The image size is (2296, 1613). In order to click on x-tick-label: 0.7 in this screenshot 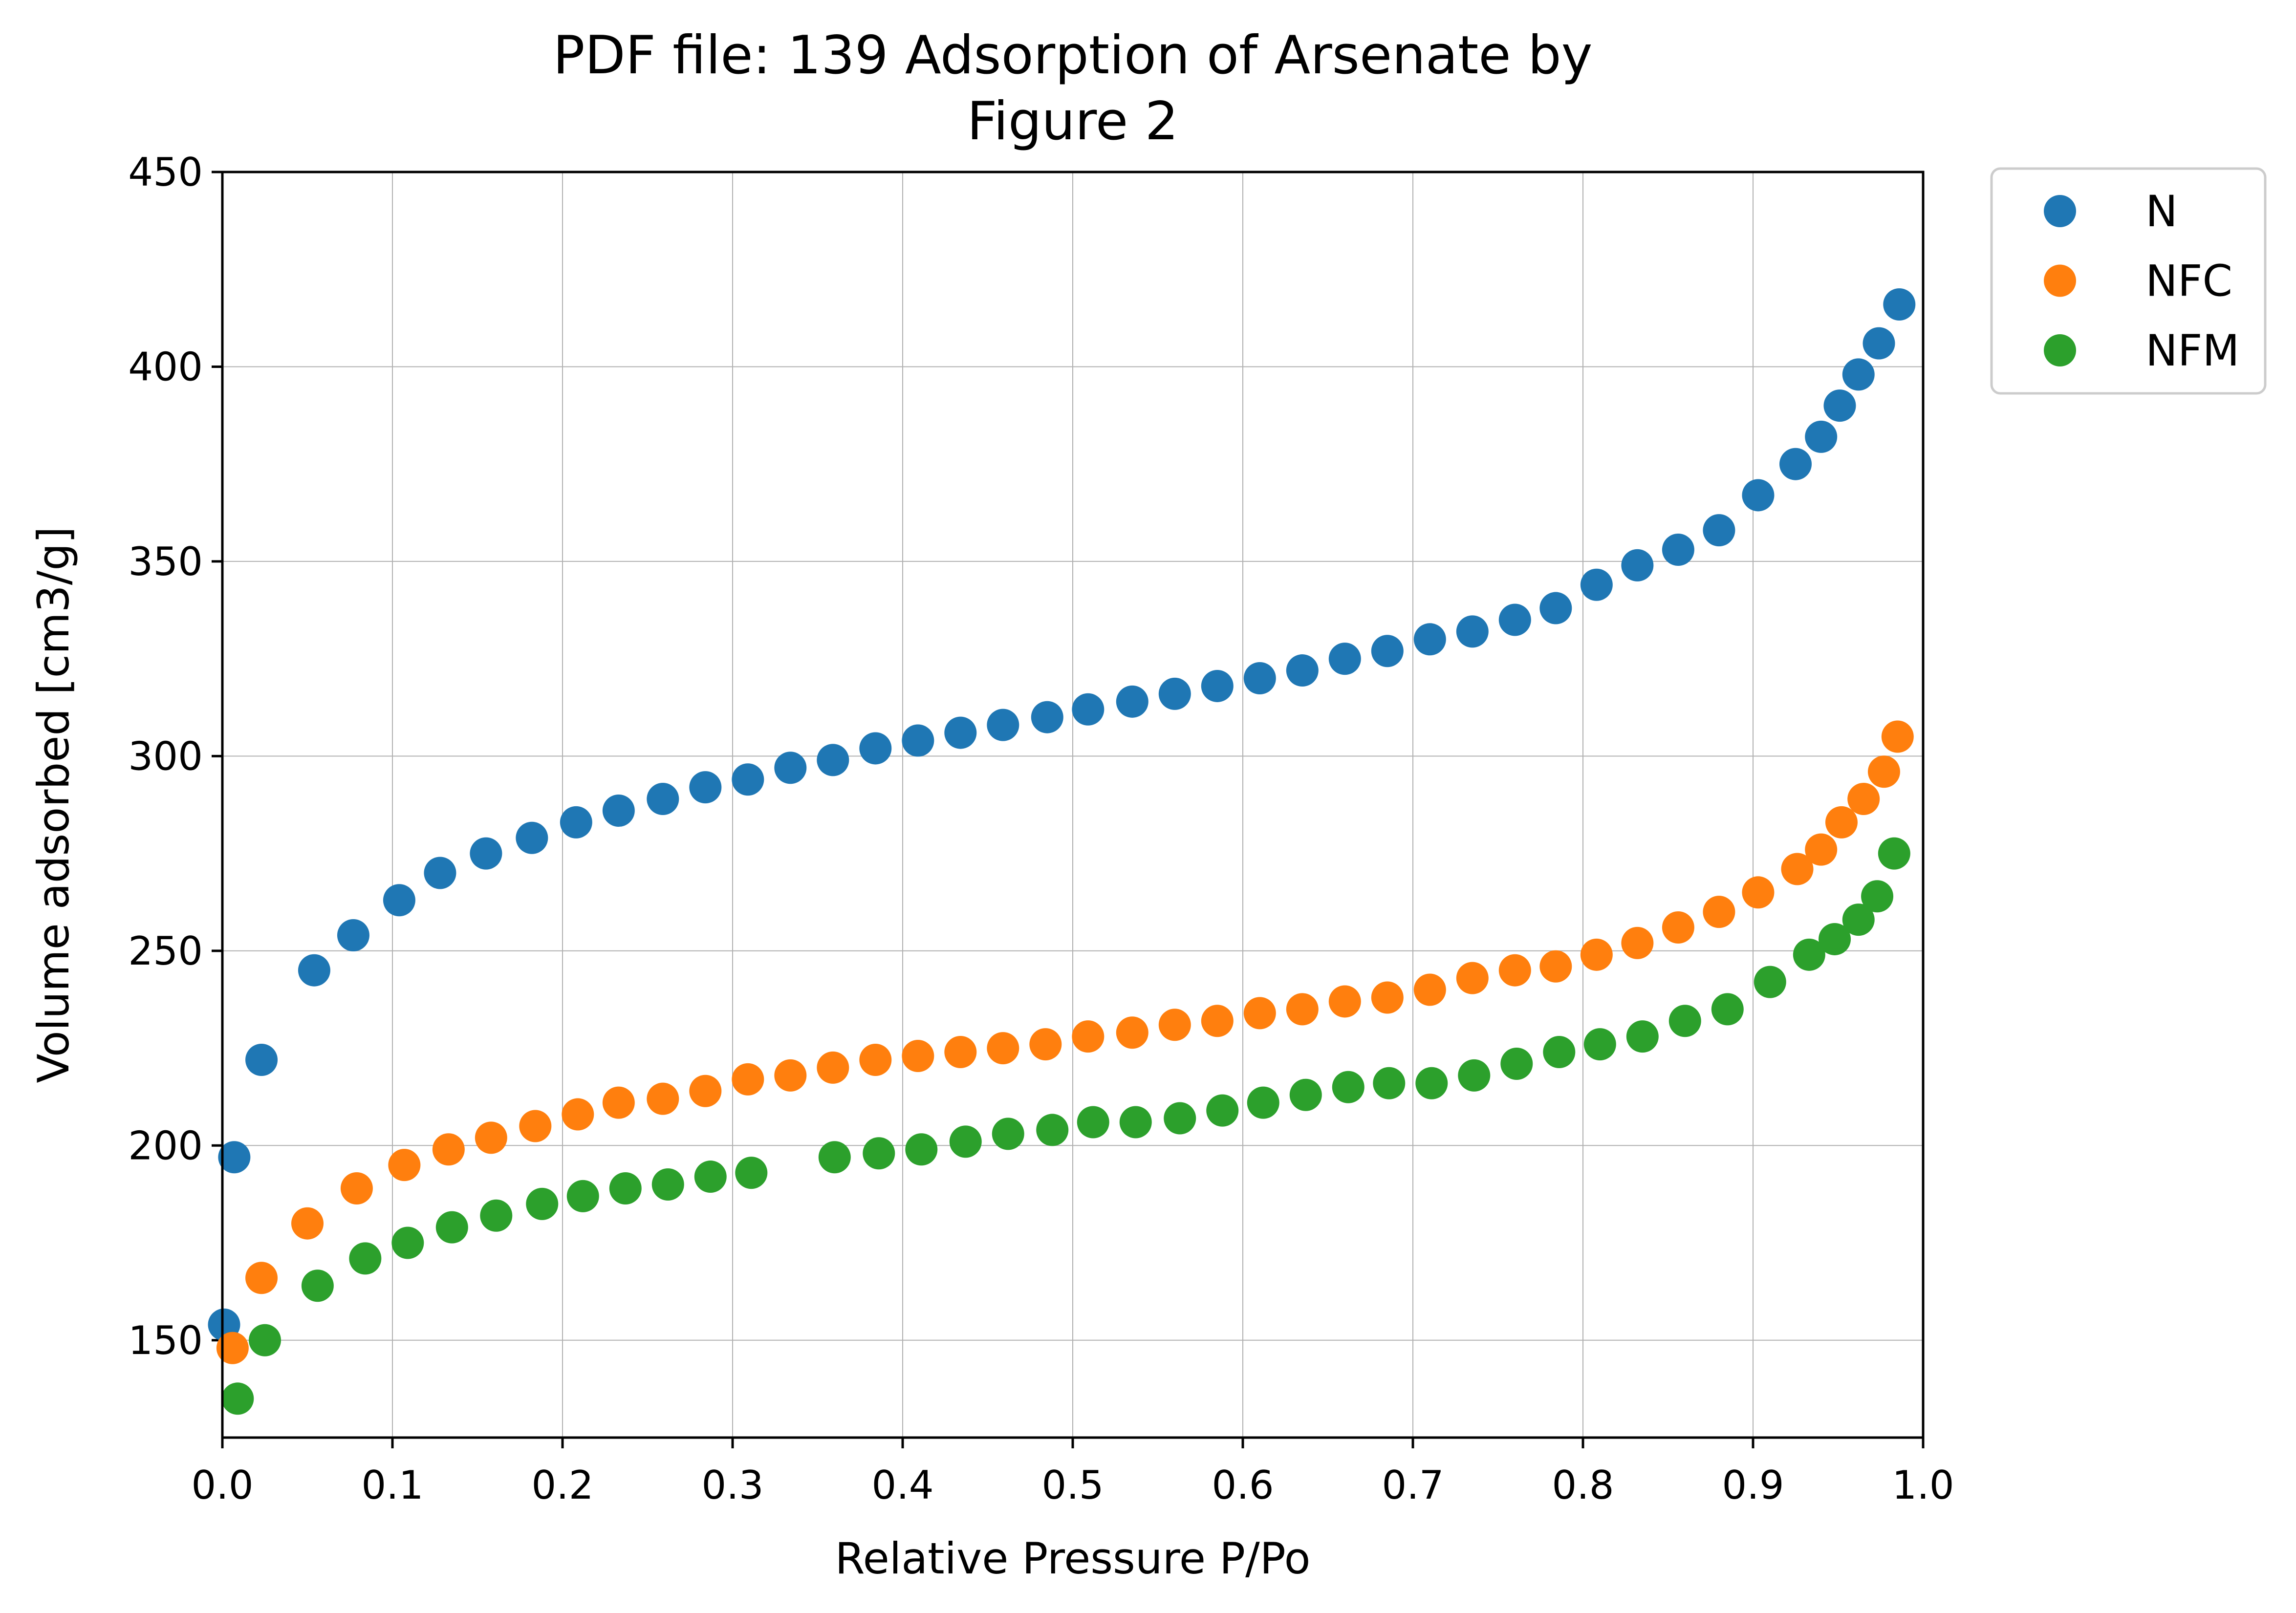, I will do `click(1413, 1485)`.